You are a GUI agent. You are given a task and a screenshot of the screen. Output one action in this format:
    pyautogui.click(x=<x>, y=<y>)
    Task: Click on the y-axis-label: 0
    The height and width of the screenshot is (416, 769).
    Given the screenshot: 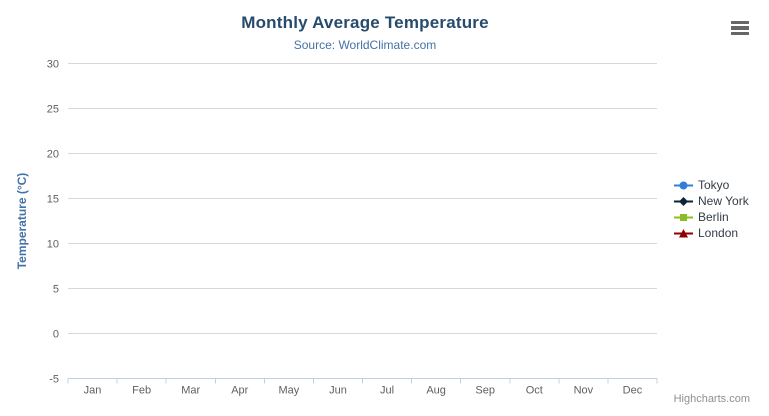 What is the action you would take?
    pyautogui.click(x=56, y=335)
    